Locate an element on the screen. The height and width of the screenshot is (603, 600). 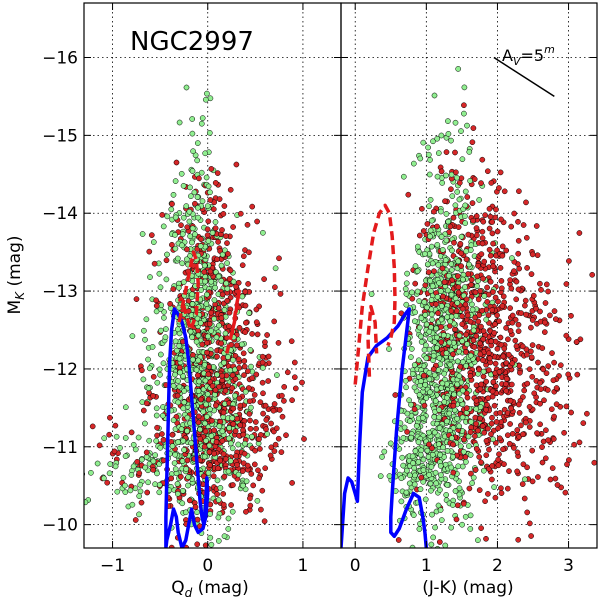
qd-x-tick-label: 0 is located at coordinates (207, 566).